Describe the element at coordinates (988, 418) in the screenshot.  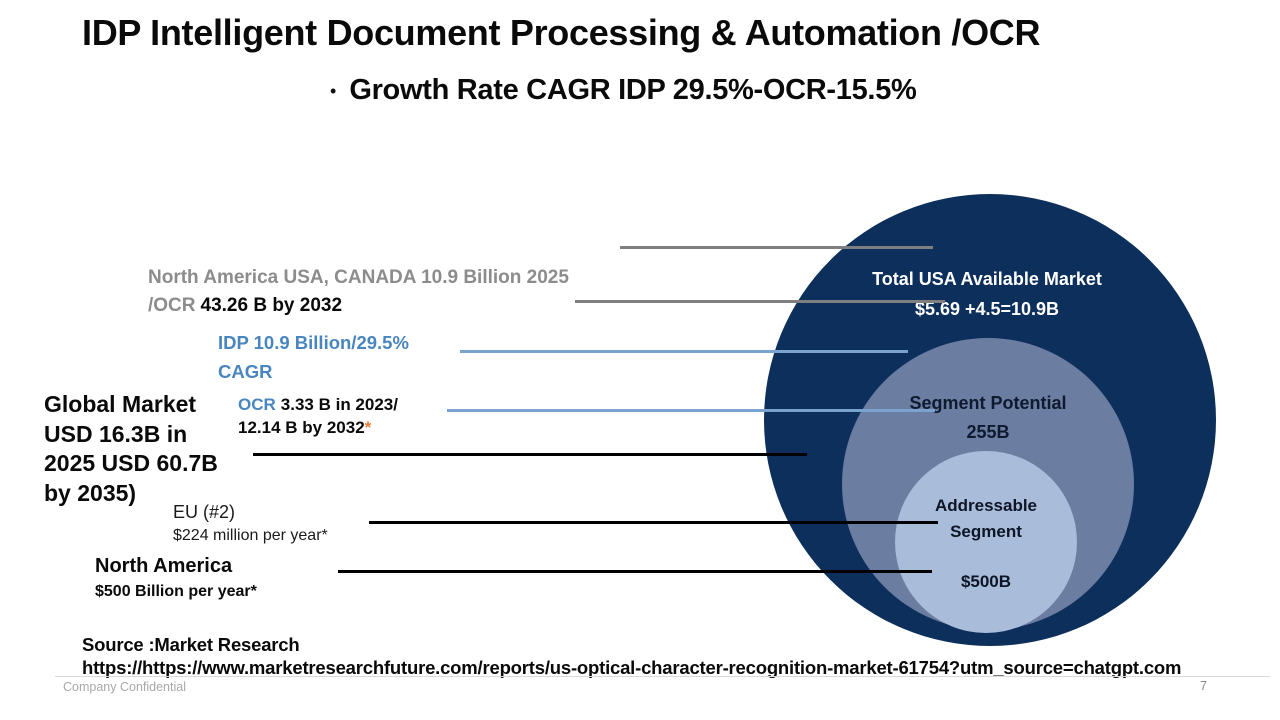
I see `venn-middle-label: Segment Potential 255B` at that location.